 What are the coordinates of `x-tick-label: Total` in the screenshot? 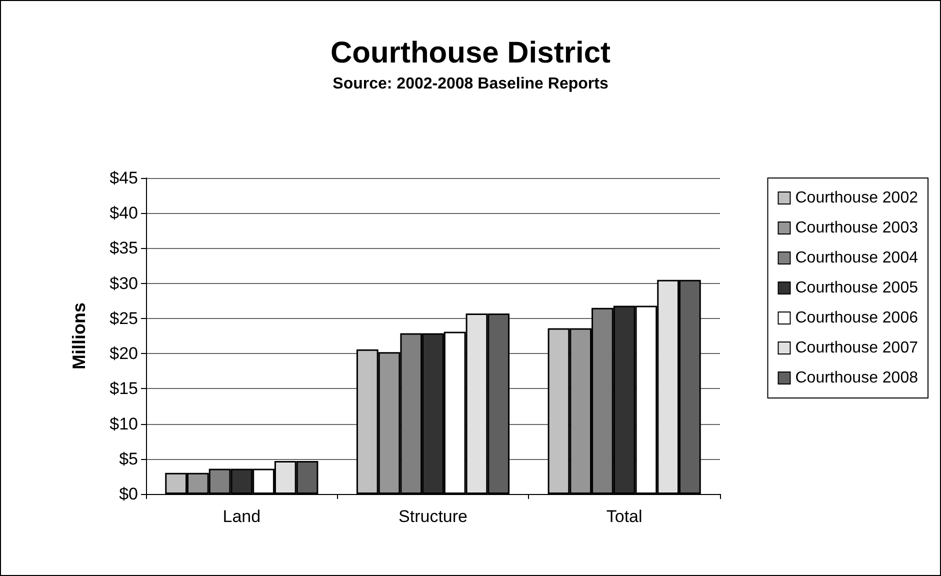 It's located at (624, 516).